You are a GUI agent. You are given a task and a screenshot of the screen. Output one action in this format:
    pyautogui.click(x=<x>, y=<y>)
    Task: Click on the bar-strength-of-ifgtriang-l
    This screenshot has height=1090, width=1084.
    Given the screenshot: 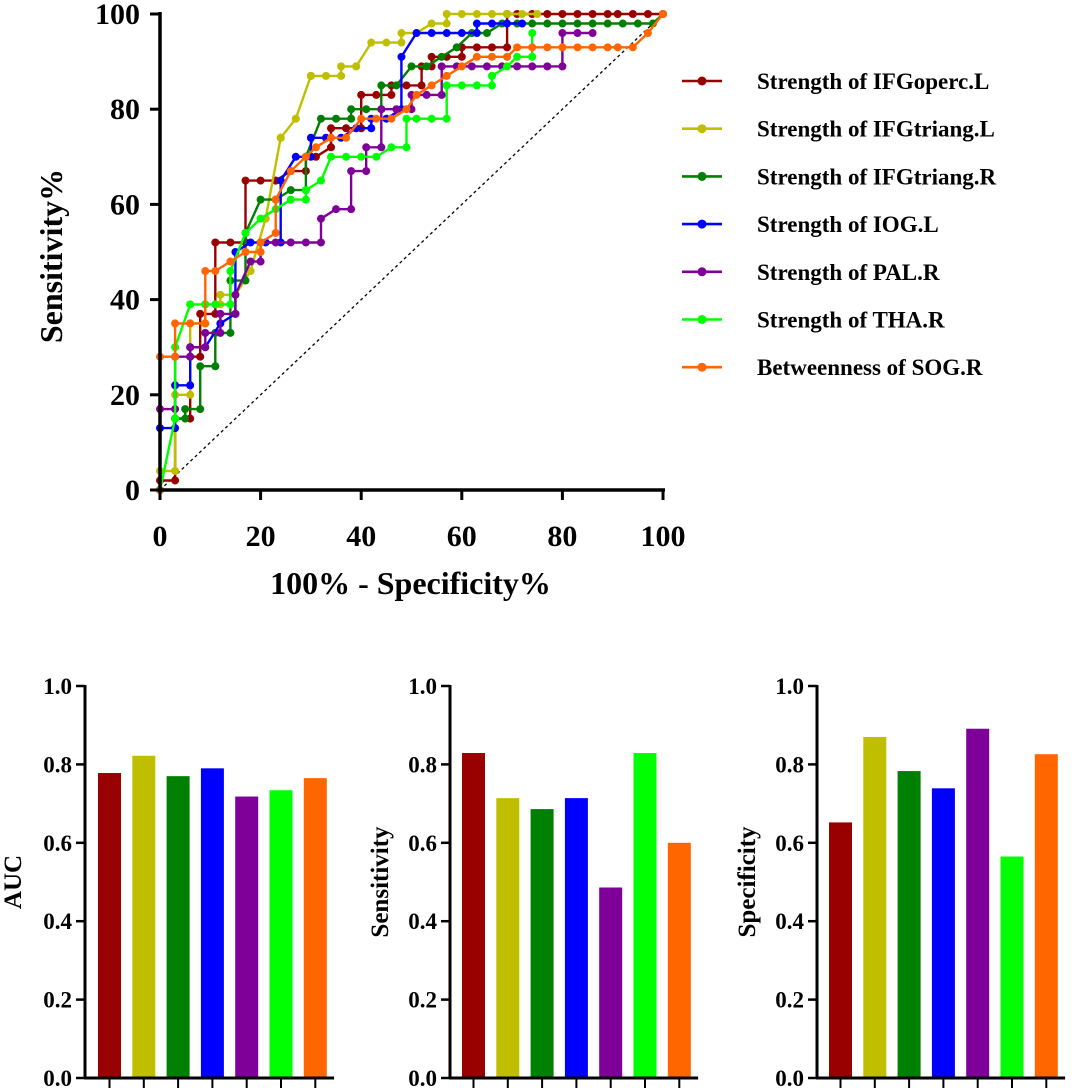 What is the action you would take?
    pyautogui.click(x=875, y=907)
    